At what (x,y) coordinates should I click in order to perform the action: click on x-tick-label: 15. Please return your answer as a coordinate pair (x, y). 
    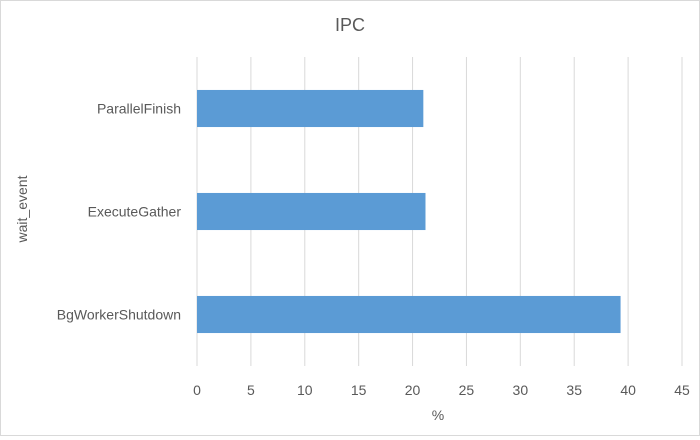
    Looking at the image, I should click on (359, 390).